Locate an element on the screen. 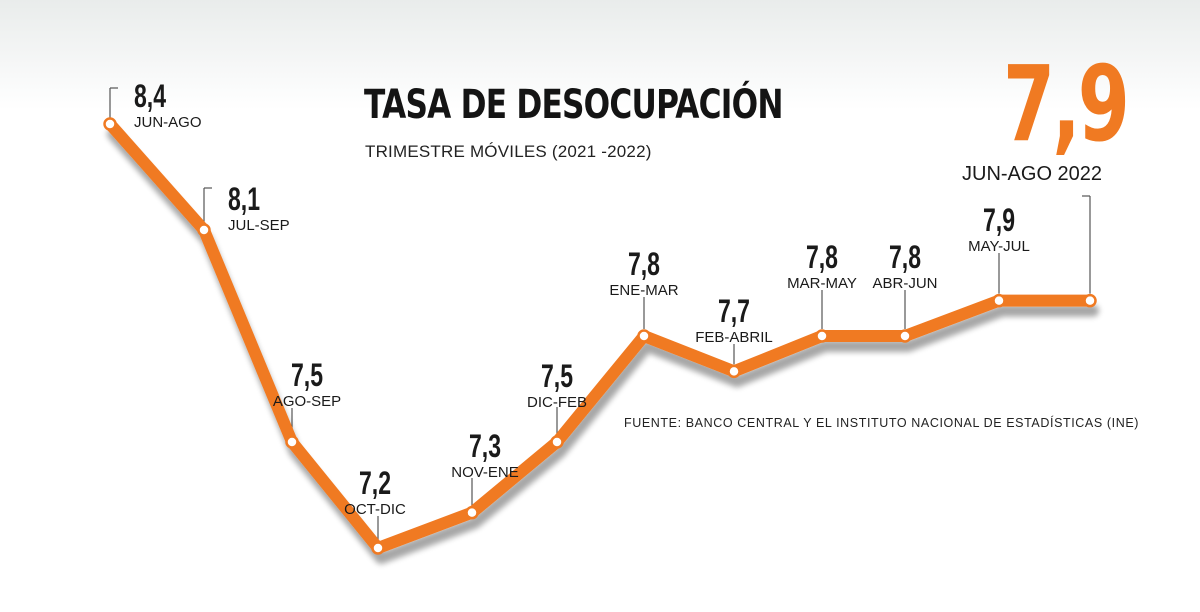 The height and width of the screenshot is (612, 1200). category-label-8: FEB-ABRIL is located at coordinates (734, 337).